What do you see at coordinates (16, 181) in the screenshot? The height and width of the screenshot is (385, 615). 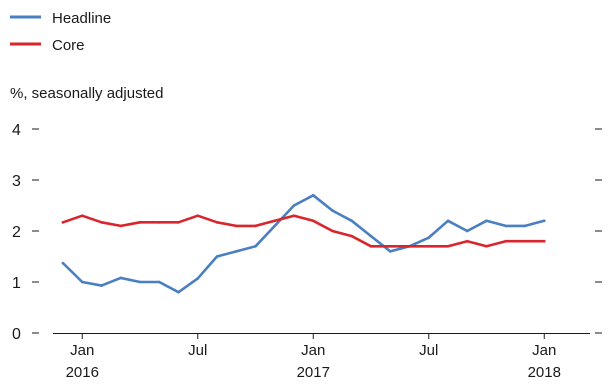 I see `y-tick-label: 3` at bounding box center [16, 181].